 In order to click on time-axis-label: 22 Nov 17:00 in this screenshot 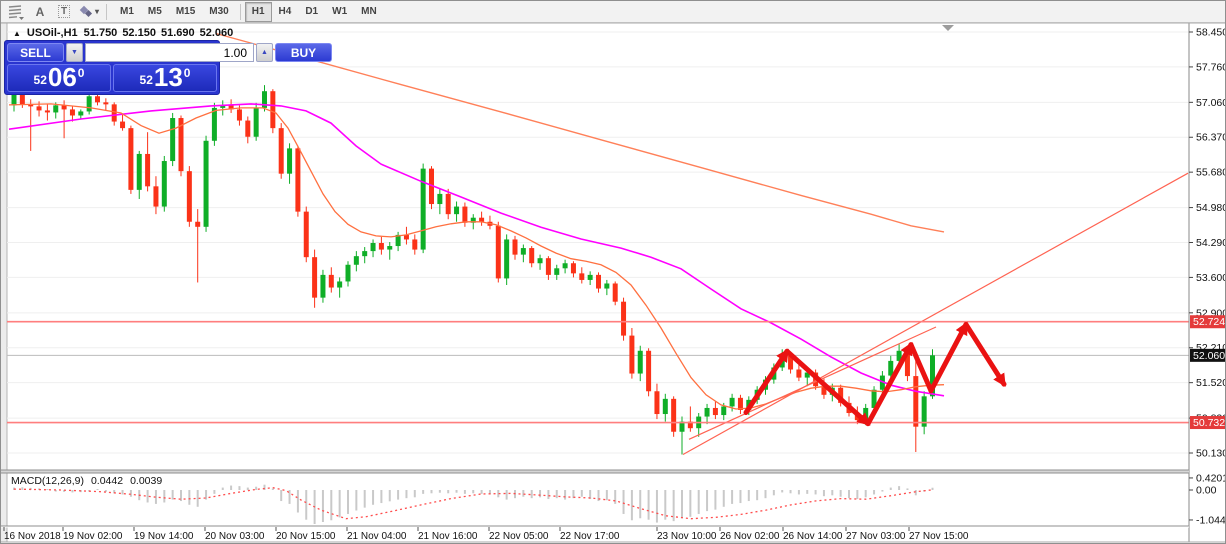, I will do `click(590, 536)`.